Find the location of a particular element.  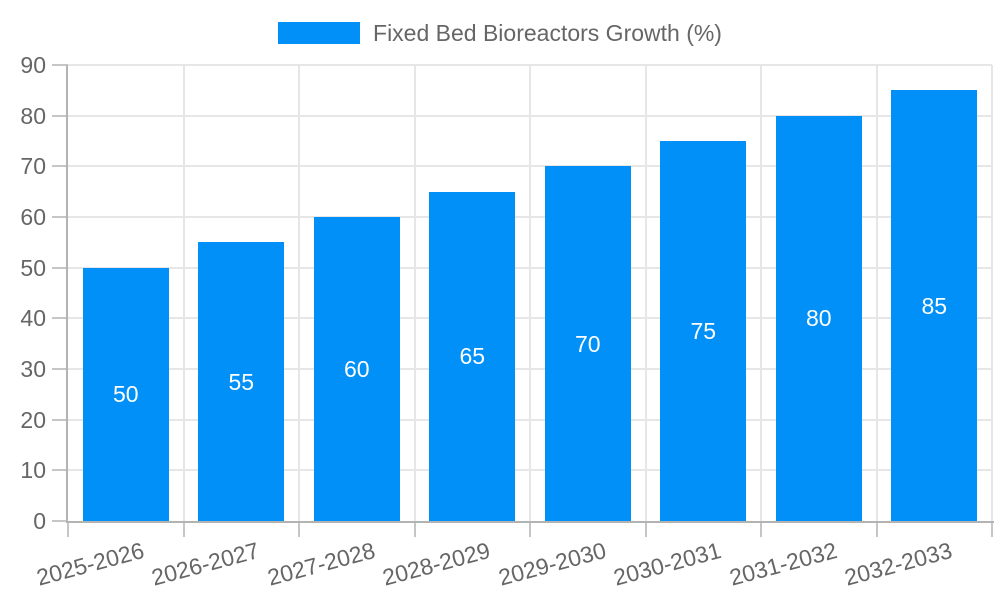

bar: 75 is located at coordinates (703, 331).